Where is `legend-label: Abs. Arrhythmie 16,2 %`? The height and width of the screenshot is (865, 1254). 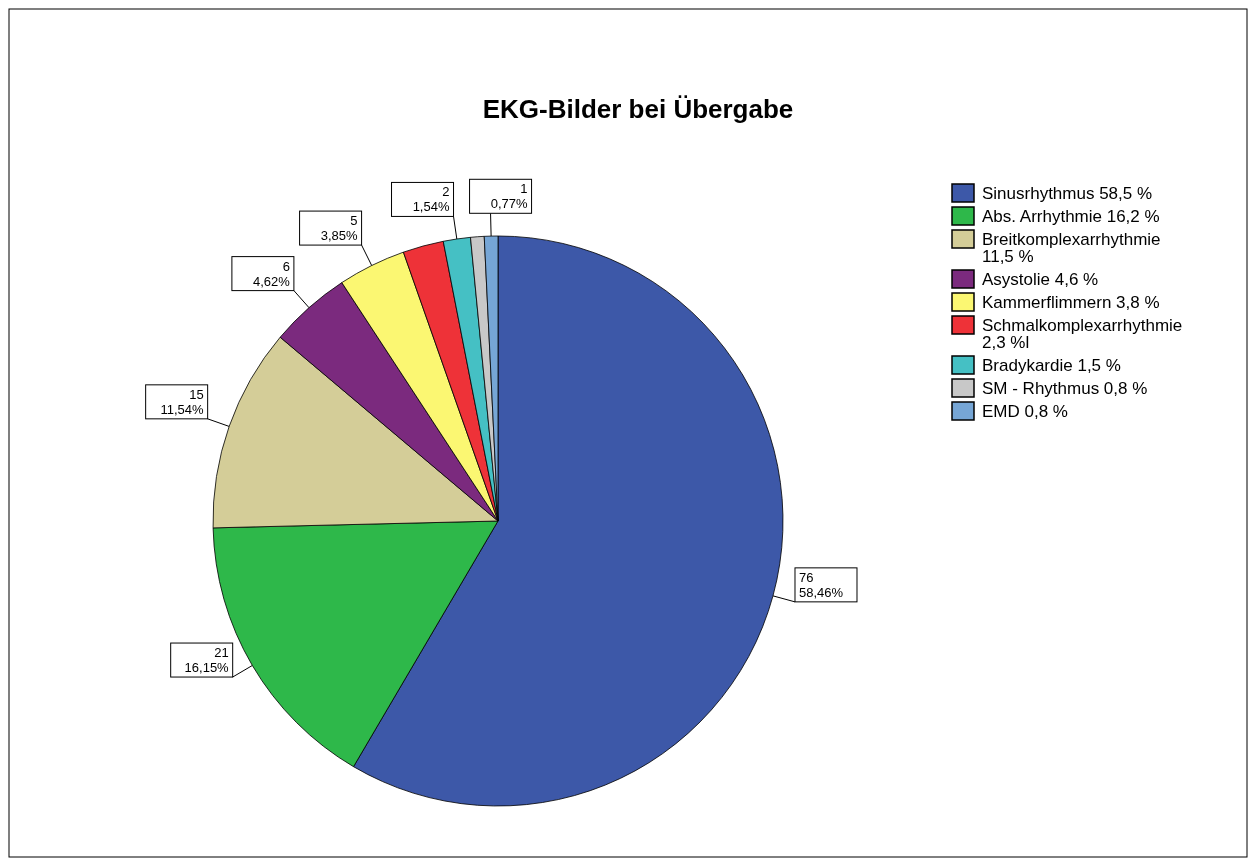 legend-label: Abs. Arrhythmie 16,2 % is located at coordinates (1071, 216).